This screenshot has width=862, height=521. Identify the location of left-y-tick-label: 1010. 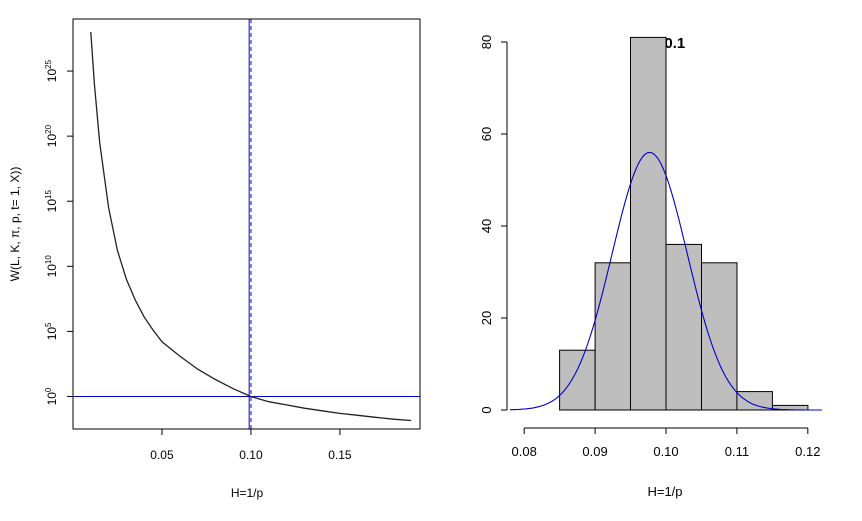
(51, 266).